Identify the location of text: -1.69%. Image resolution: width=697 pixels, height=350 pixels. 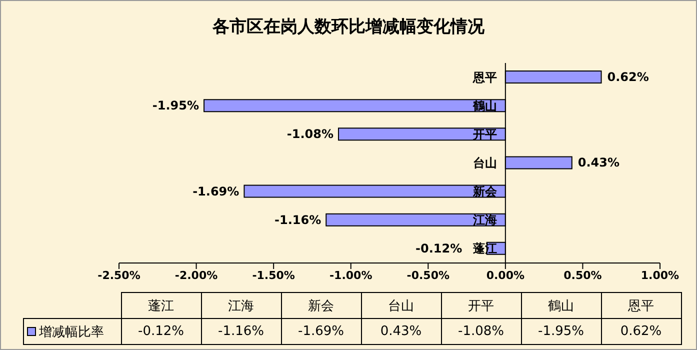
(321, 331).